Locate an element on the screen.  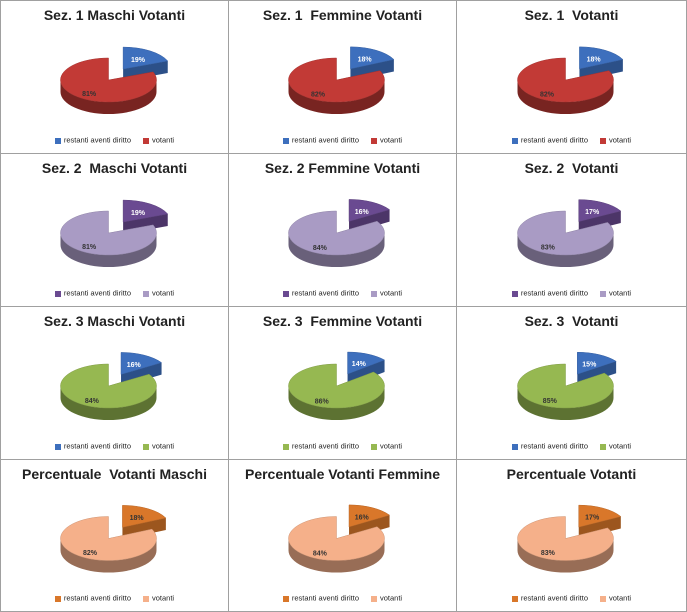
data-label: 15% is located at coordinates (589, 364).